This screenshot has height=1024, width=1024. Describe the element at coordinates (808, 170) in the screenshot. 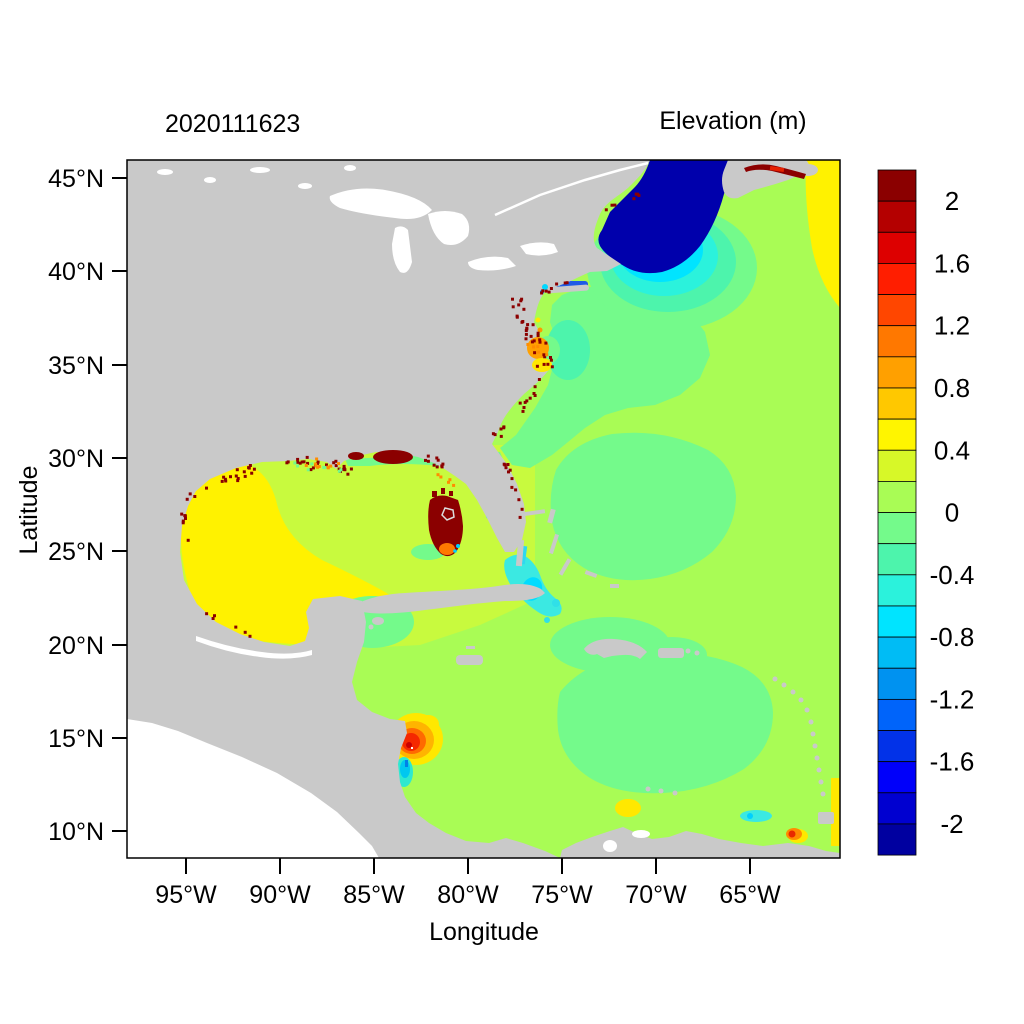

I see `cape-breton-land` at that location.